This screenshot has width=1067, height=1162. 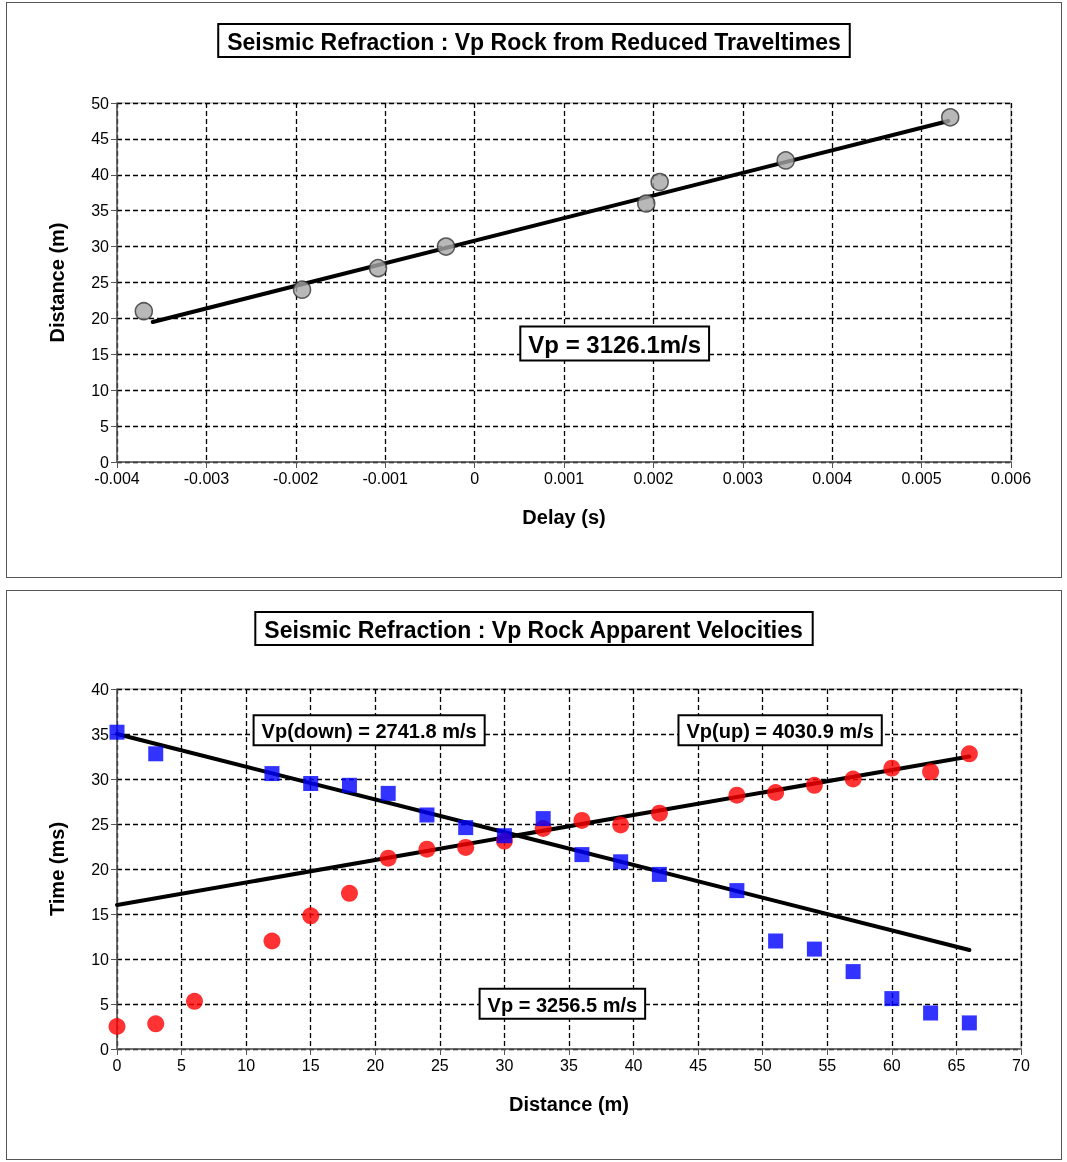 What do you see at coordinates (921, 478) in the screenshot?
I see `x-tick-label: 0.005` at bounding box center [921, 478].